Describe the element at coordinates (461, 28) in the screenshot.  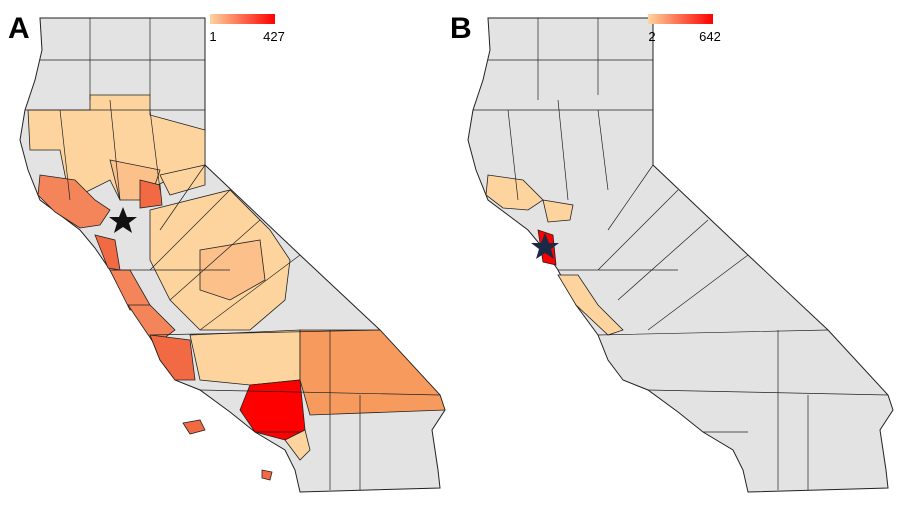
I see `panel-label: B` at that location.